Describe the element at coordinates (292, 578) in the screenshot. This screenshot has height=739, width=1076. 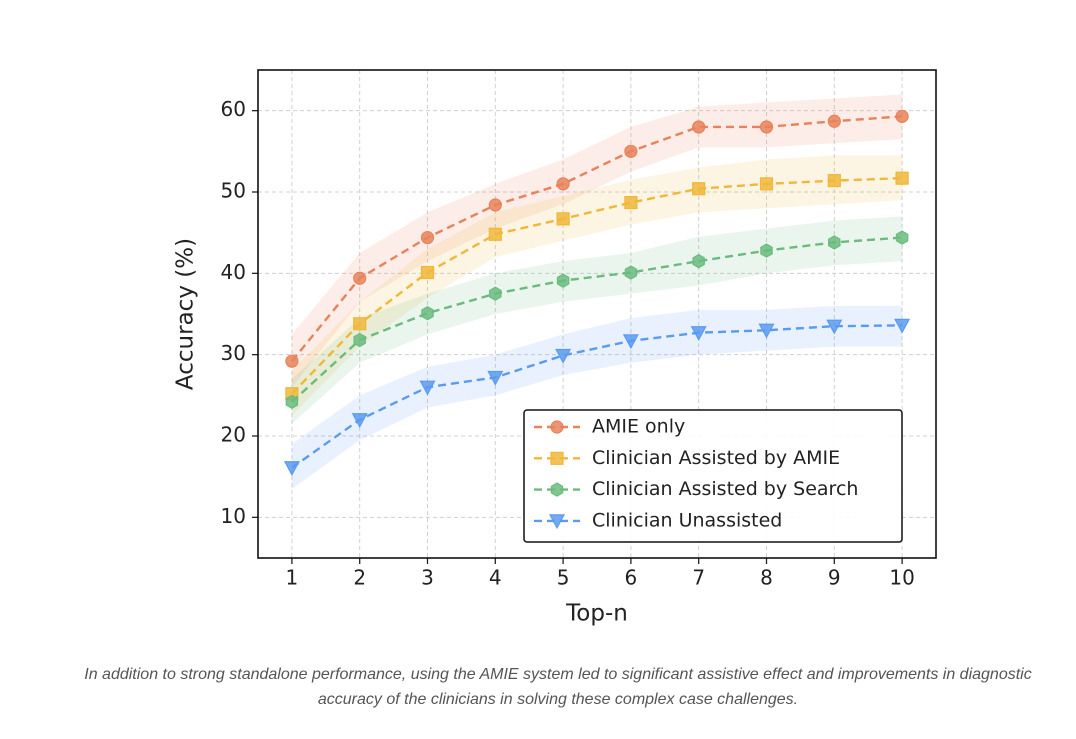
I see `x-tick-label: 1` at that location.